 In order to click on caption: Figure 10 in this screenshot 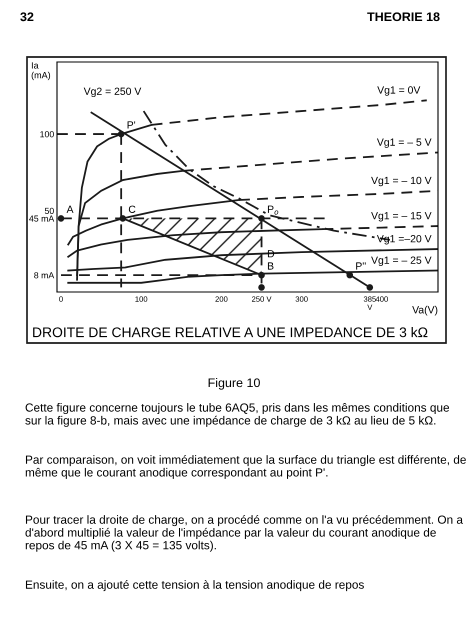, I will do `click(234, 384)`.